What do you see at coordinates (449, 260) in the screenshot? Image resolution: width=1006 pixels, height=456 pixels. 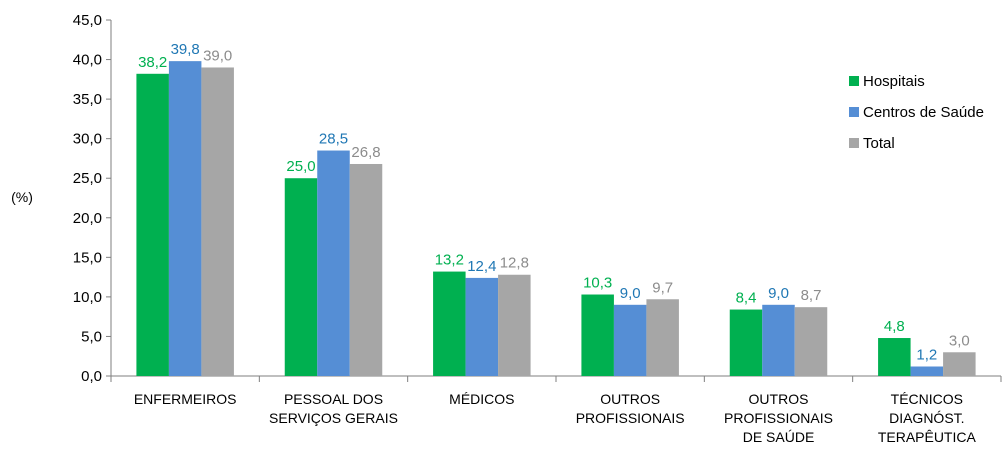 I see `data-label: 13,2` at bounding box center [449, 260].